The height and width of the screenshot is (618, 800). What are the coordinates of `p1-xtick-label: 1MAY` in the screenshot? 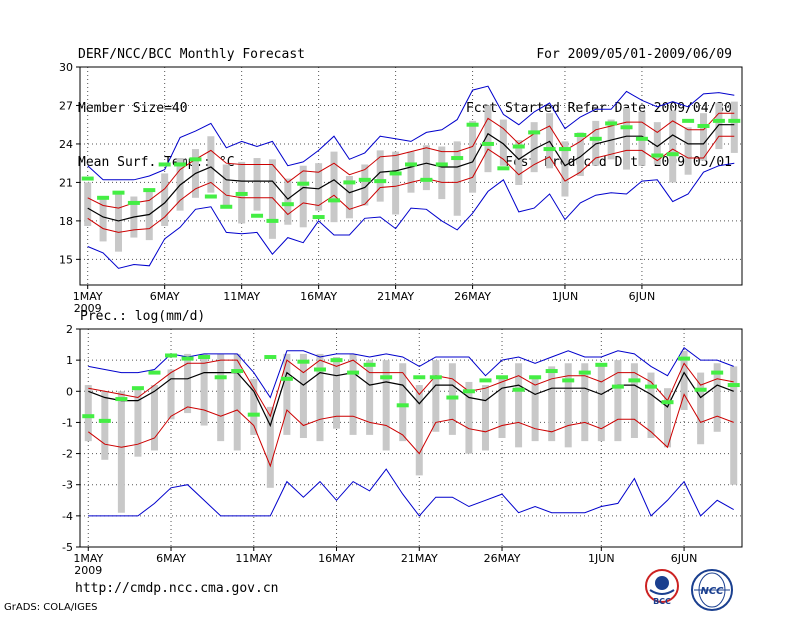 It's located at (88, 296).